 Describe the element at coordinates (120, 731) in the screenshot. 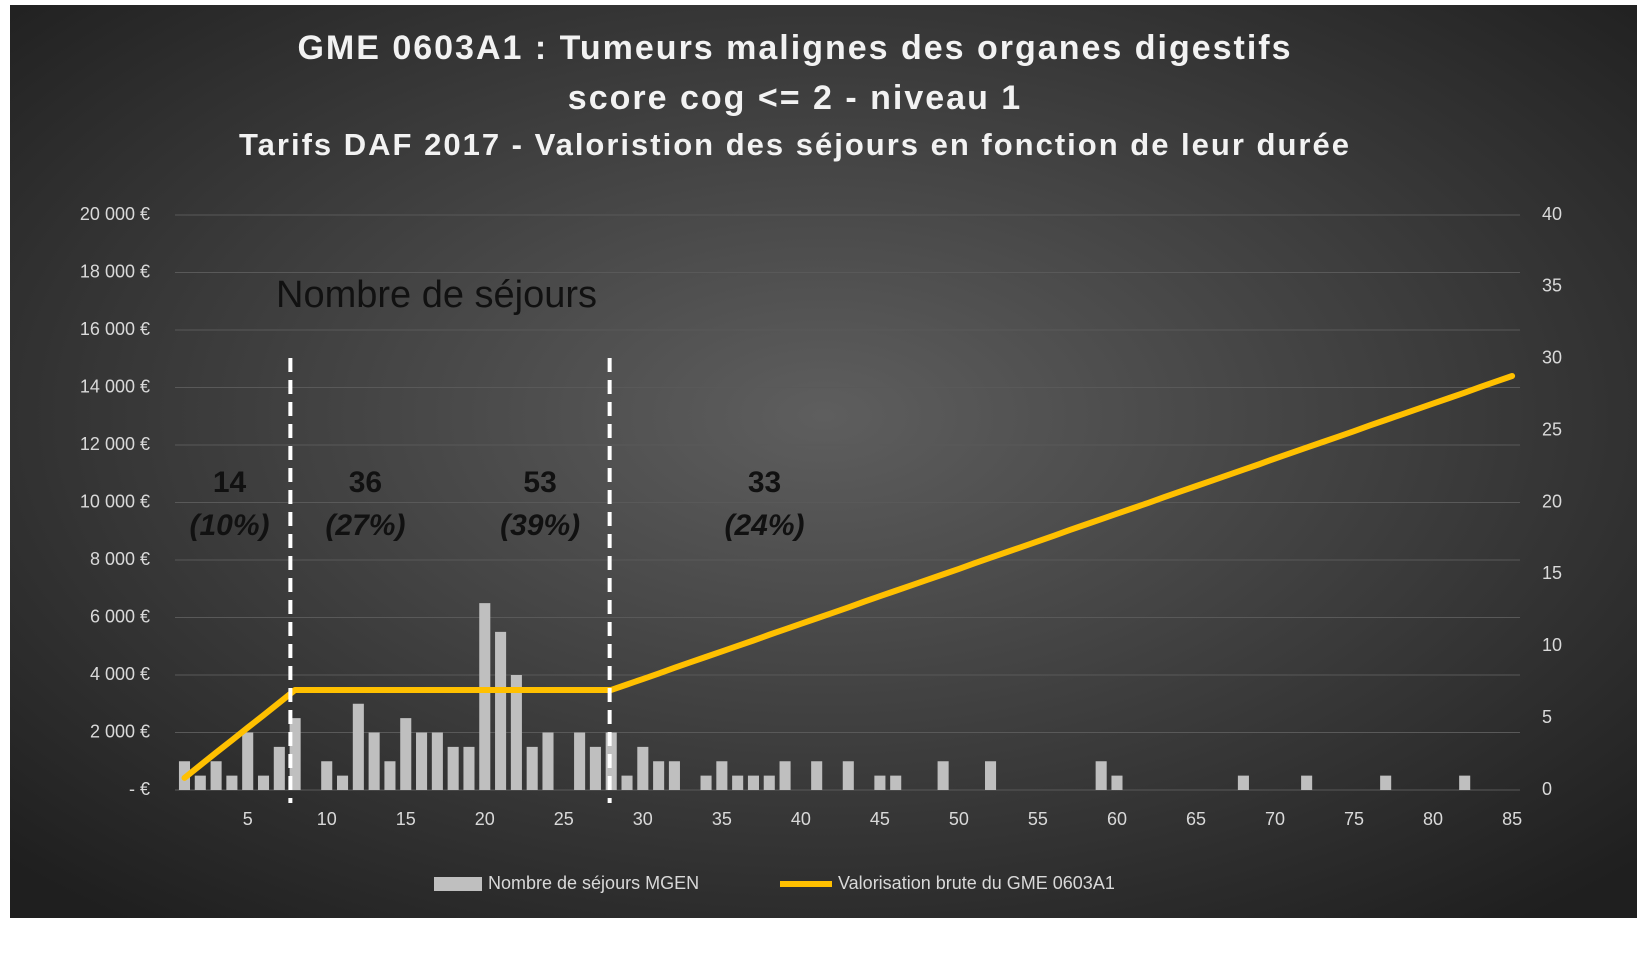

I see `y-tick-label: 2 000 €` at that location.